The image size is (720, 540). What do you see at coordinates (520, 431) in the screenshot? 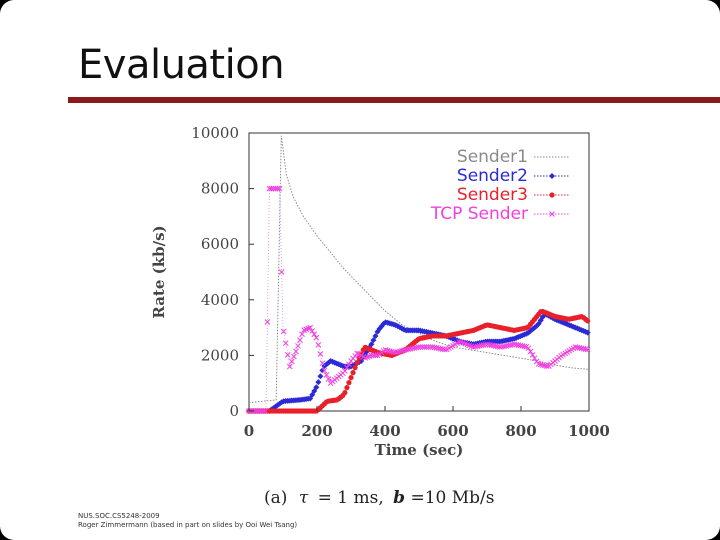
I see `x-tick-label: 800` at bounding box center [520, 431].